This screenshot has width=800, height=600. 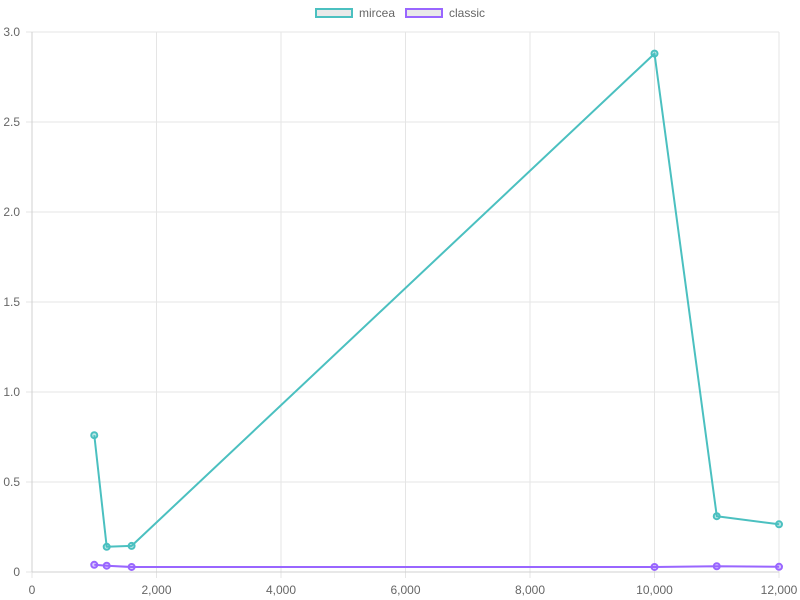 I want to click on y-tick-label: 1.5, so click(x=11, y=302).